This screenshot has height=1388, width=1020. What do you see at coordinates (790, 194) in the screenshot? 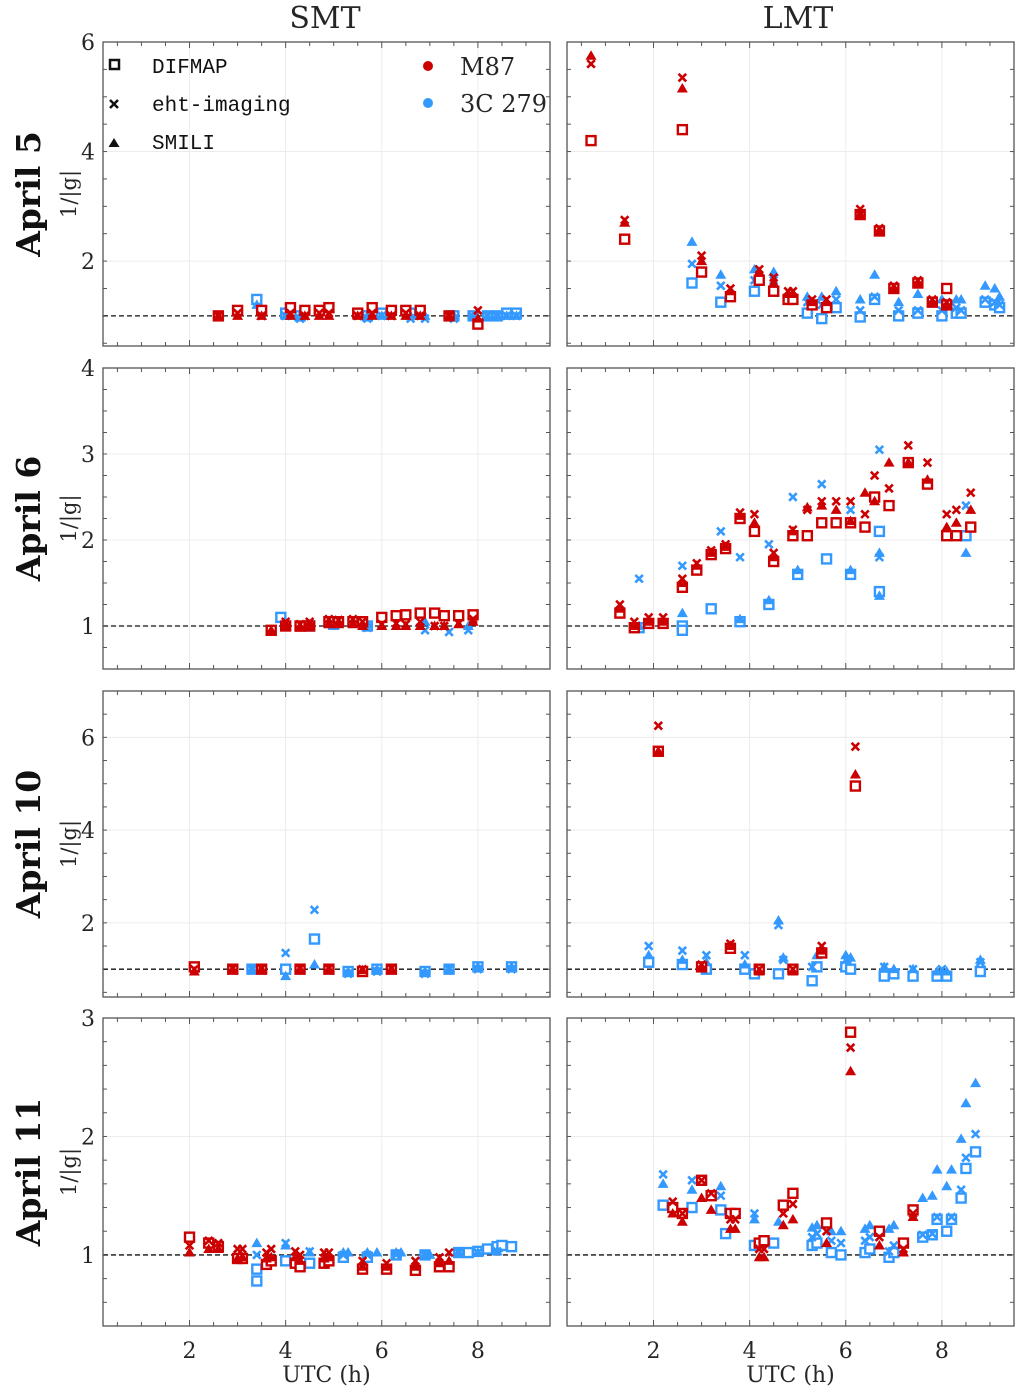
I see `panel-april-5-lmt` at bounding box center [790, 194].